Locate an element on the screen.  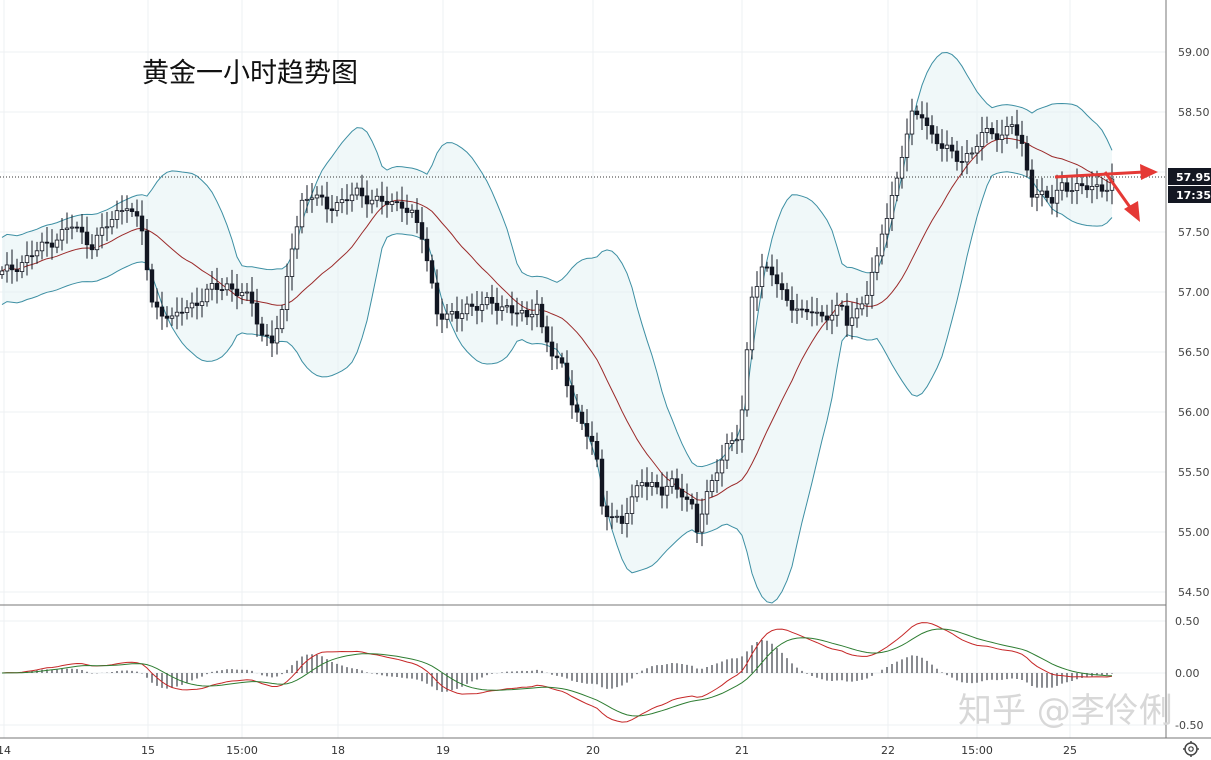
signal-line is located at coordinates (557, 672).